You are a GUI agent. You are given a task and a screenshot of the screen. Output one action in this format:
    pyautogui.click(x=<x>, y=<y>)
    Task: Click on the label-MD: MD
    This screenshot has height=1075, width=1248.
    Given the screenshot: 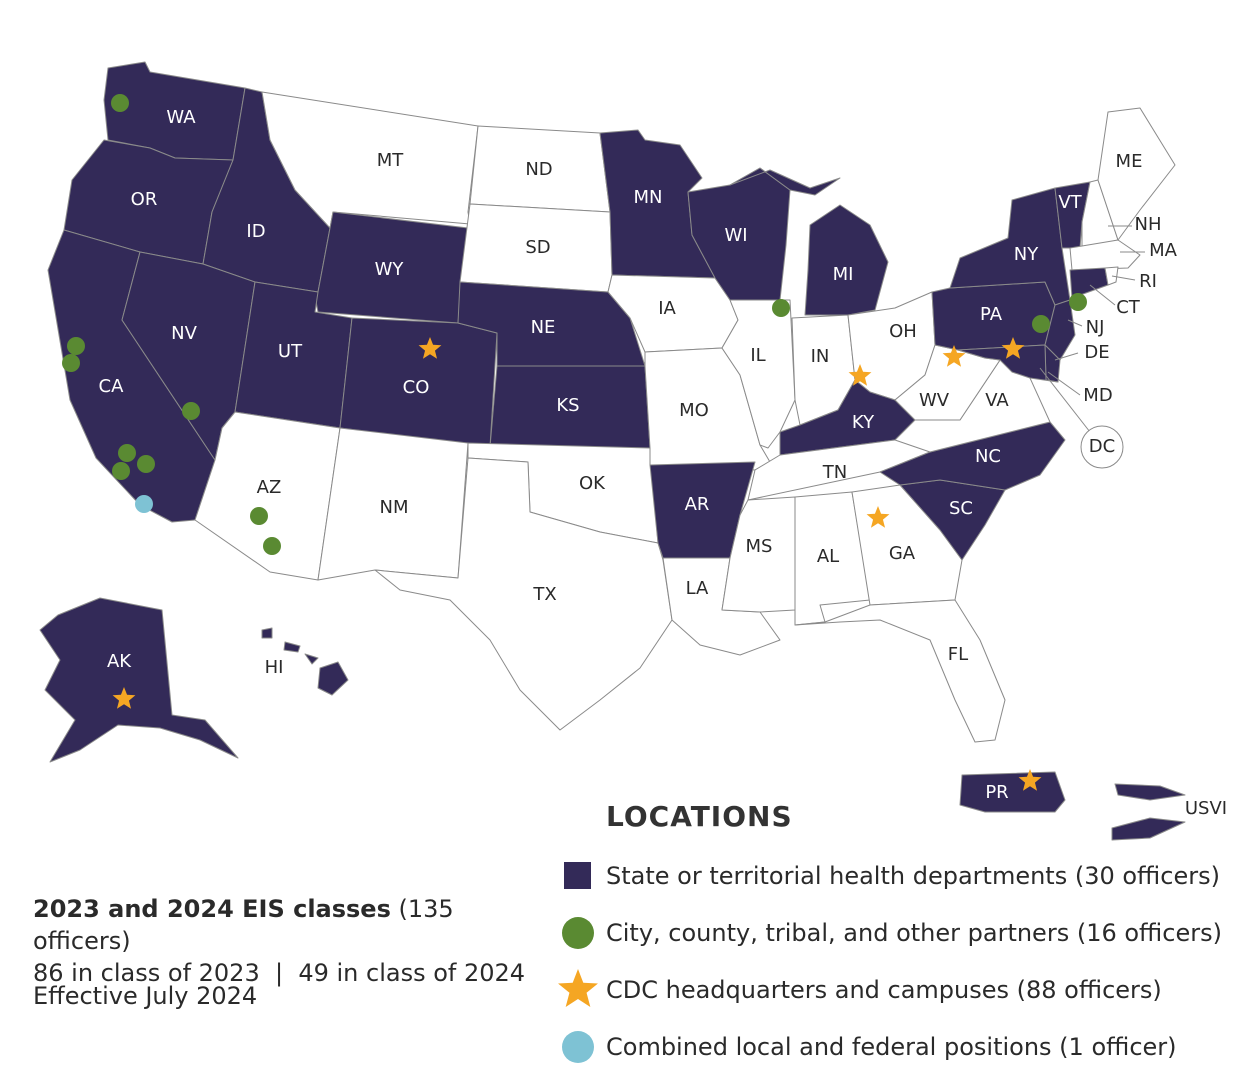 What is the action you would take?
    pyautogui.click(x=1097, y=395)
    